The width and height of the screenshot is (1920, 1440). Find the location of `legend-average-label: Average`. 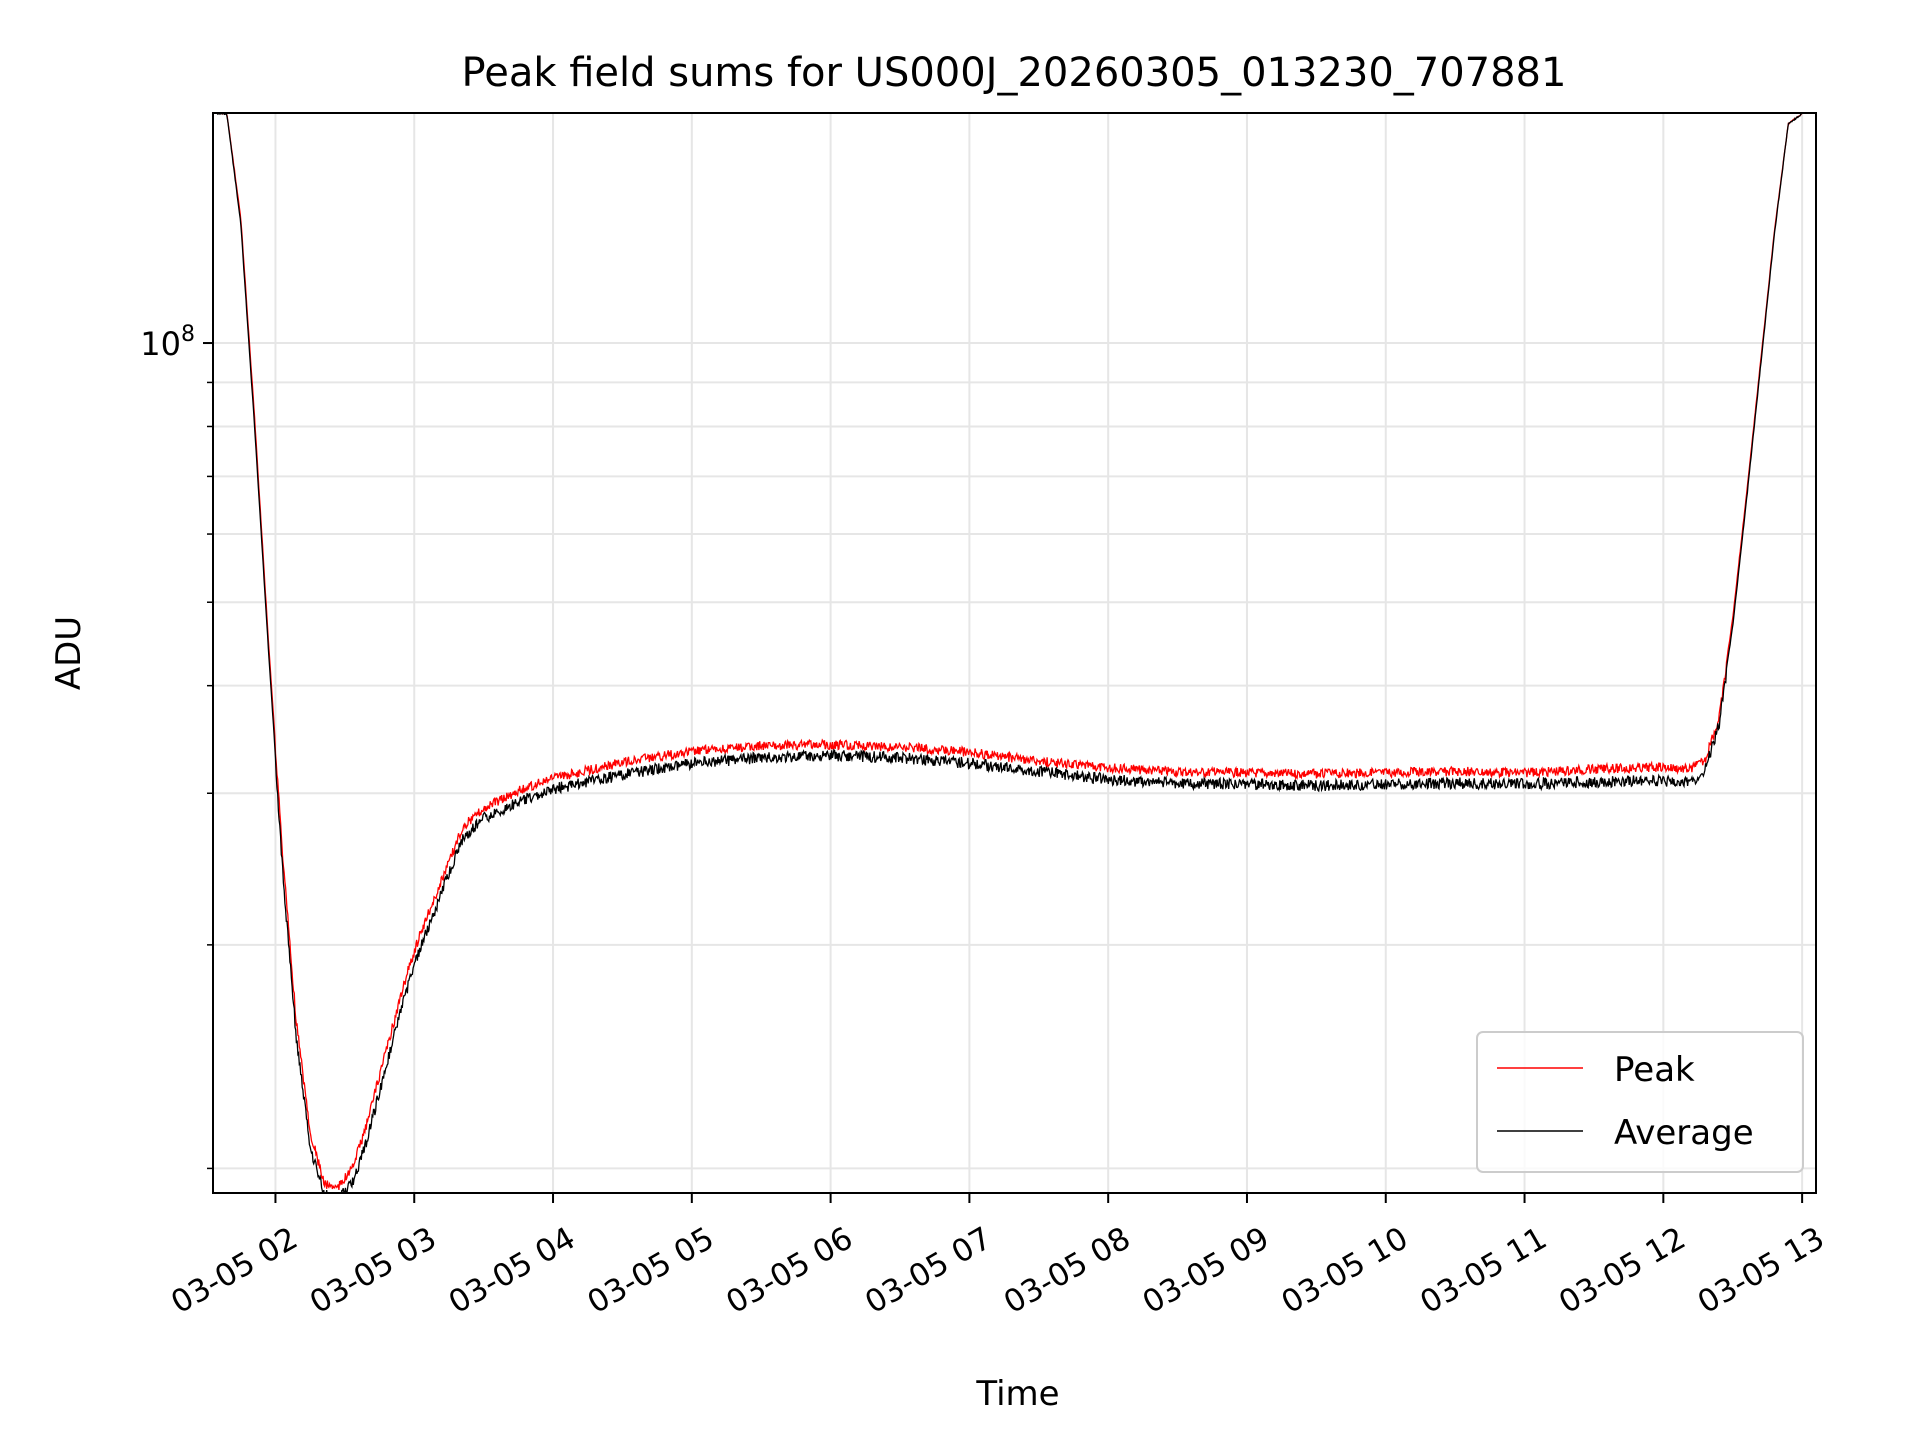

legend-average-label: Average is located at coordinates (1684, 1133).